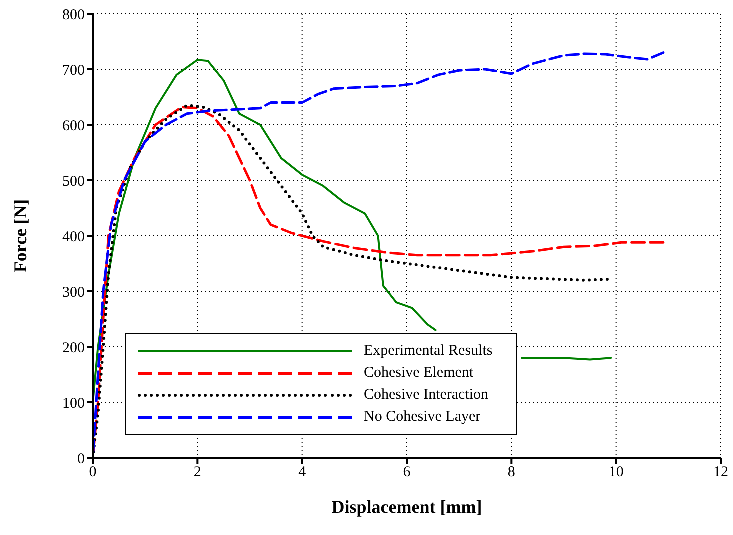 Image resolution: width=733 pixels, height=535 pixels. Describe the element at coordinates (73, 292) in the screenshot. I see `y-tick-label: 300` at that location.